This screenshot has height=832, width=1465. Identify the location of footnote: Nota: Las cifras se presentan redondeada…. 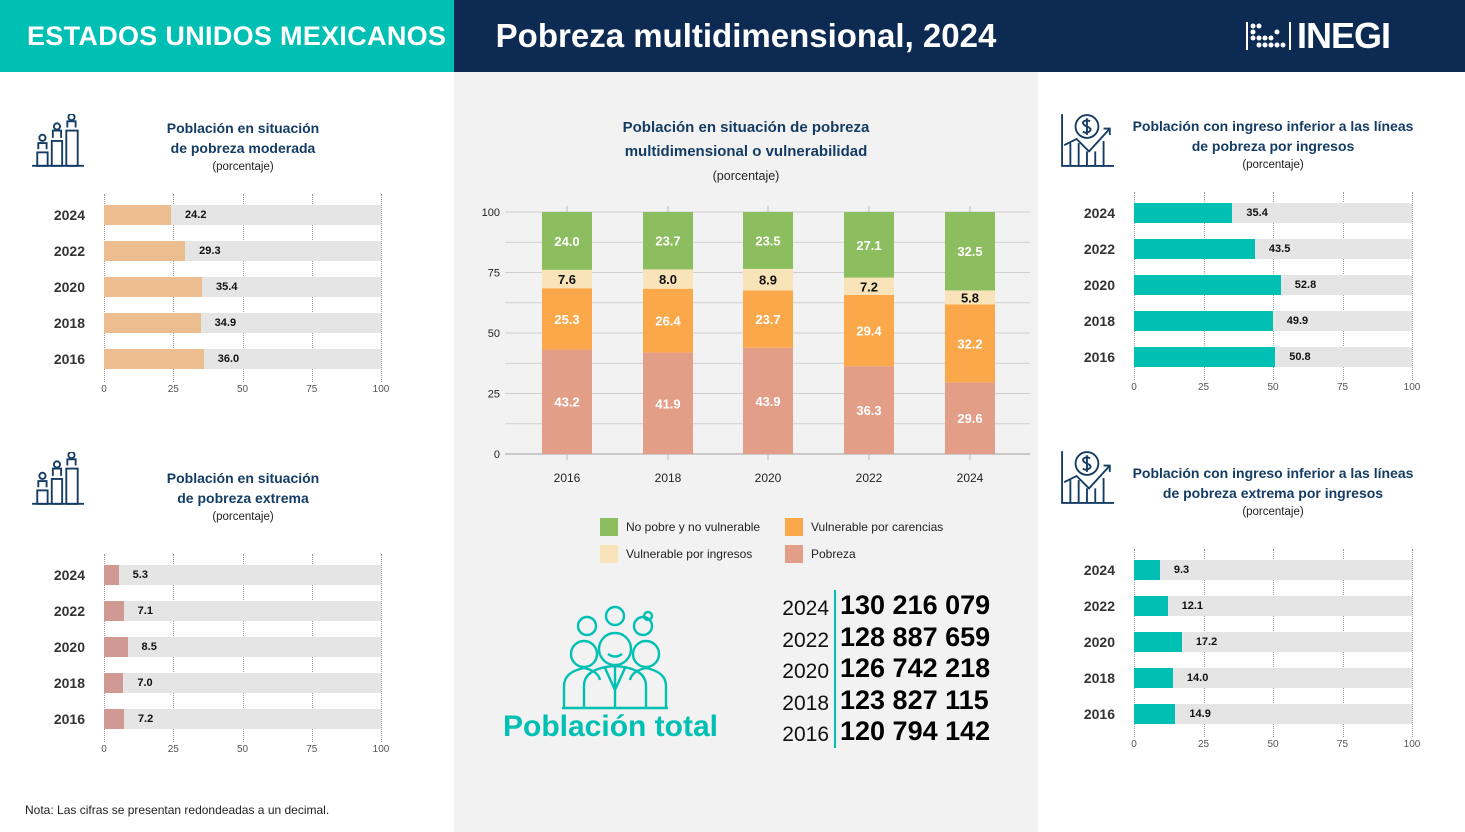
(177, 810).